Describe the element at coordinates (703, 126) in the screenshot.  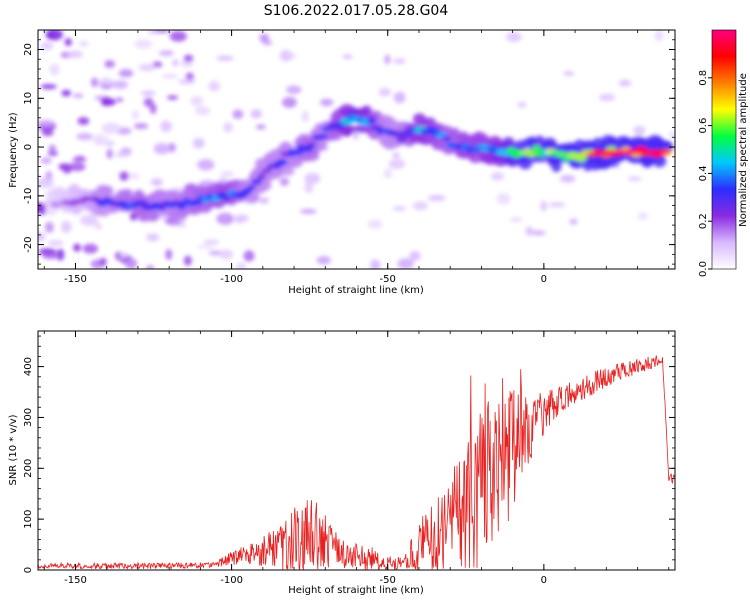
I see `colorbar-tick-label: 0.6` at that location.